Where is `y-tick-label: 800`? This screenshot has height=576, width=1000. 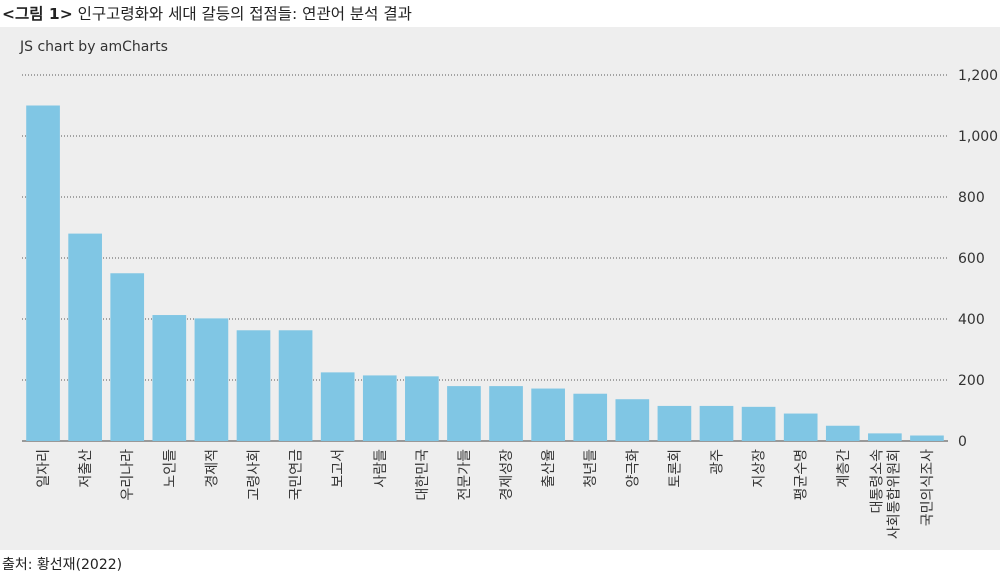
y-tick-label: 800 is located at coordinates (971, 198).